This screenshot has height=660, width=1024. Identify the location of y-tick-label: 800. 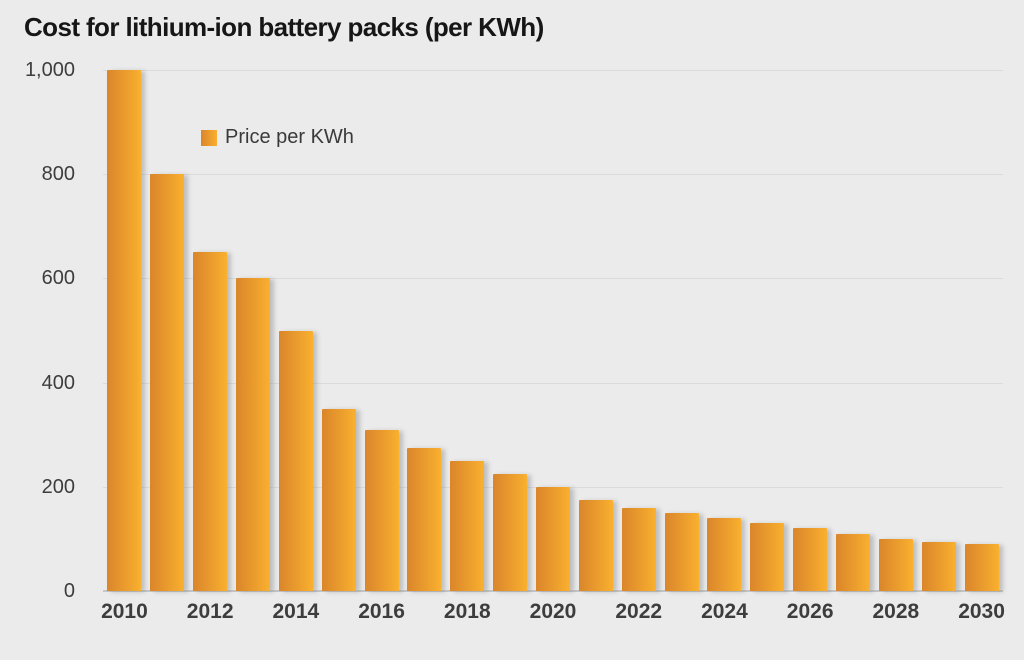
(58, 174).